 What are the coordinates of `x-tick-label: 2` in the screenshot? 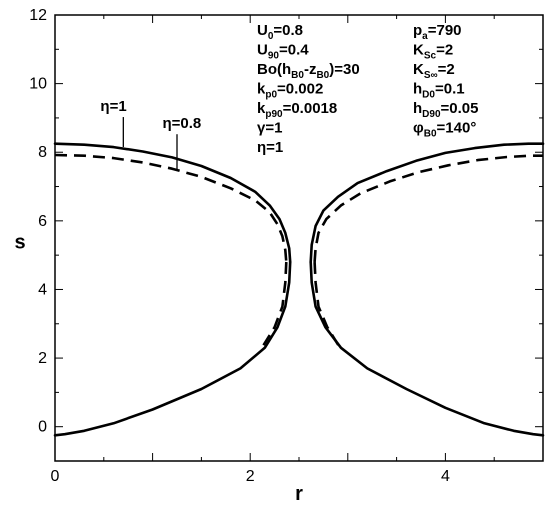 It's located at (250, 476).